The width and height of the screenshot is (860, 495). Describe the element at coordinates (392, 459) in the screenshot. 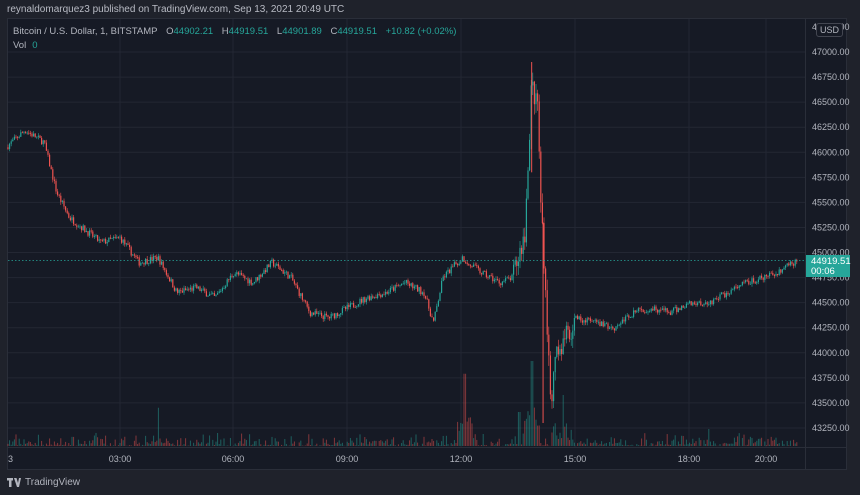

I see `time-axis-labels: 3 03:00 06:00 09:00 12:00 15:00 18:00 20:00` at that location.